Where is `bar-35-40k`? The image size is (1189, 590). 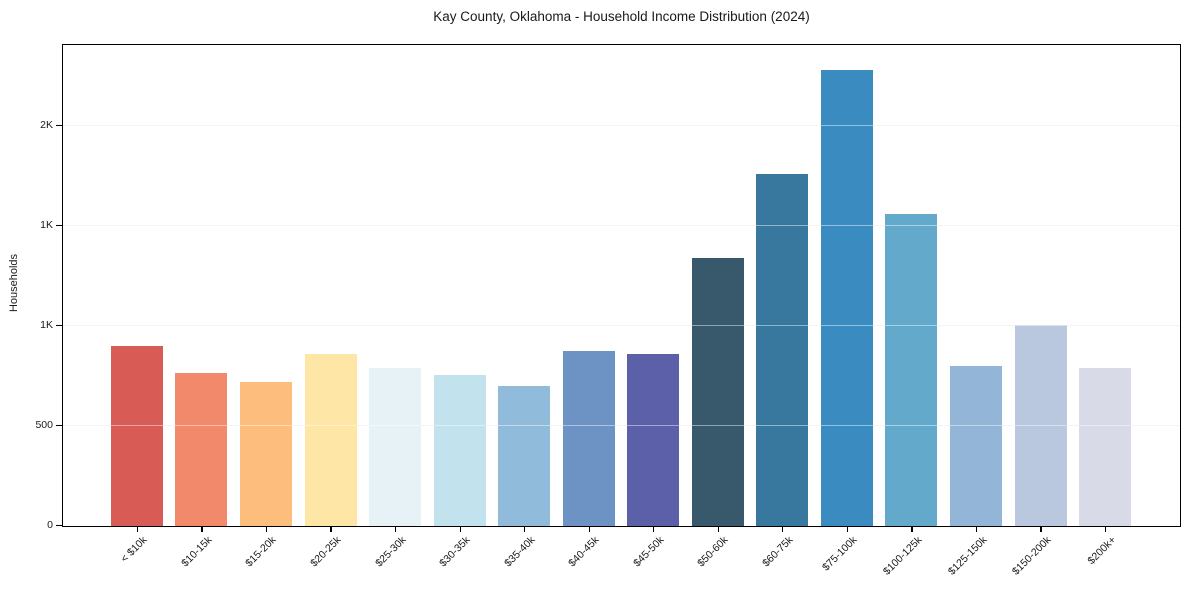 bar-35-40k is located at coordinates (524, 456).